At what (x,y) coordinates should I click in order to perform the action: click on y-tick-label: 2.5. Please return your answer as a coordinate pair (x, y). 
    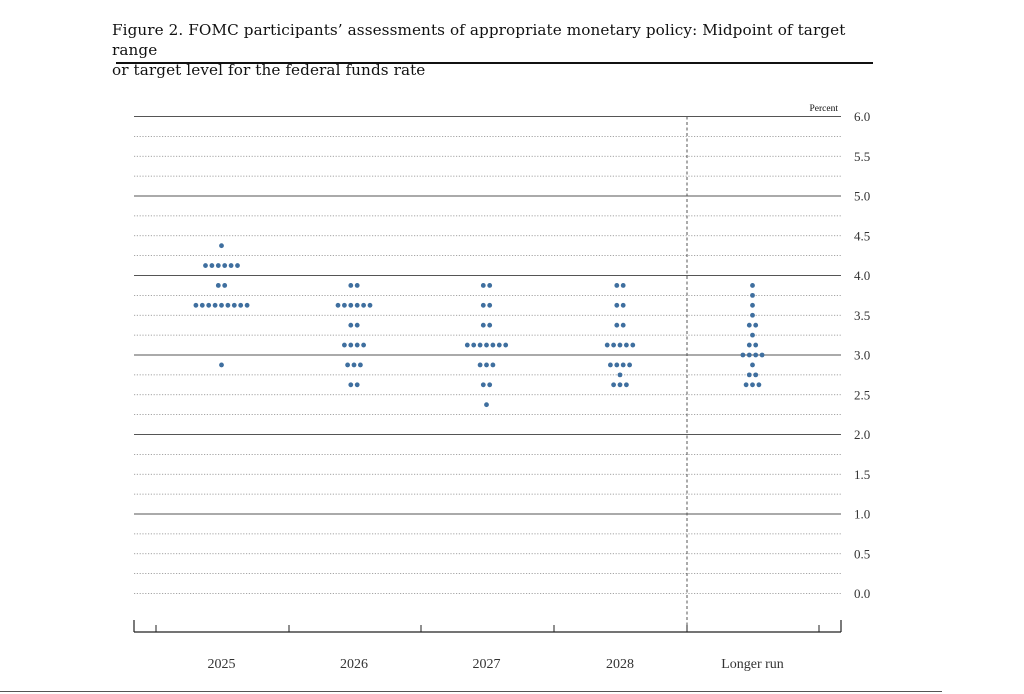
    Looking at the image, I should click on (862, 394).